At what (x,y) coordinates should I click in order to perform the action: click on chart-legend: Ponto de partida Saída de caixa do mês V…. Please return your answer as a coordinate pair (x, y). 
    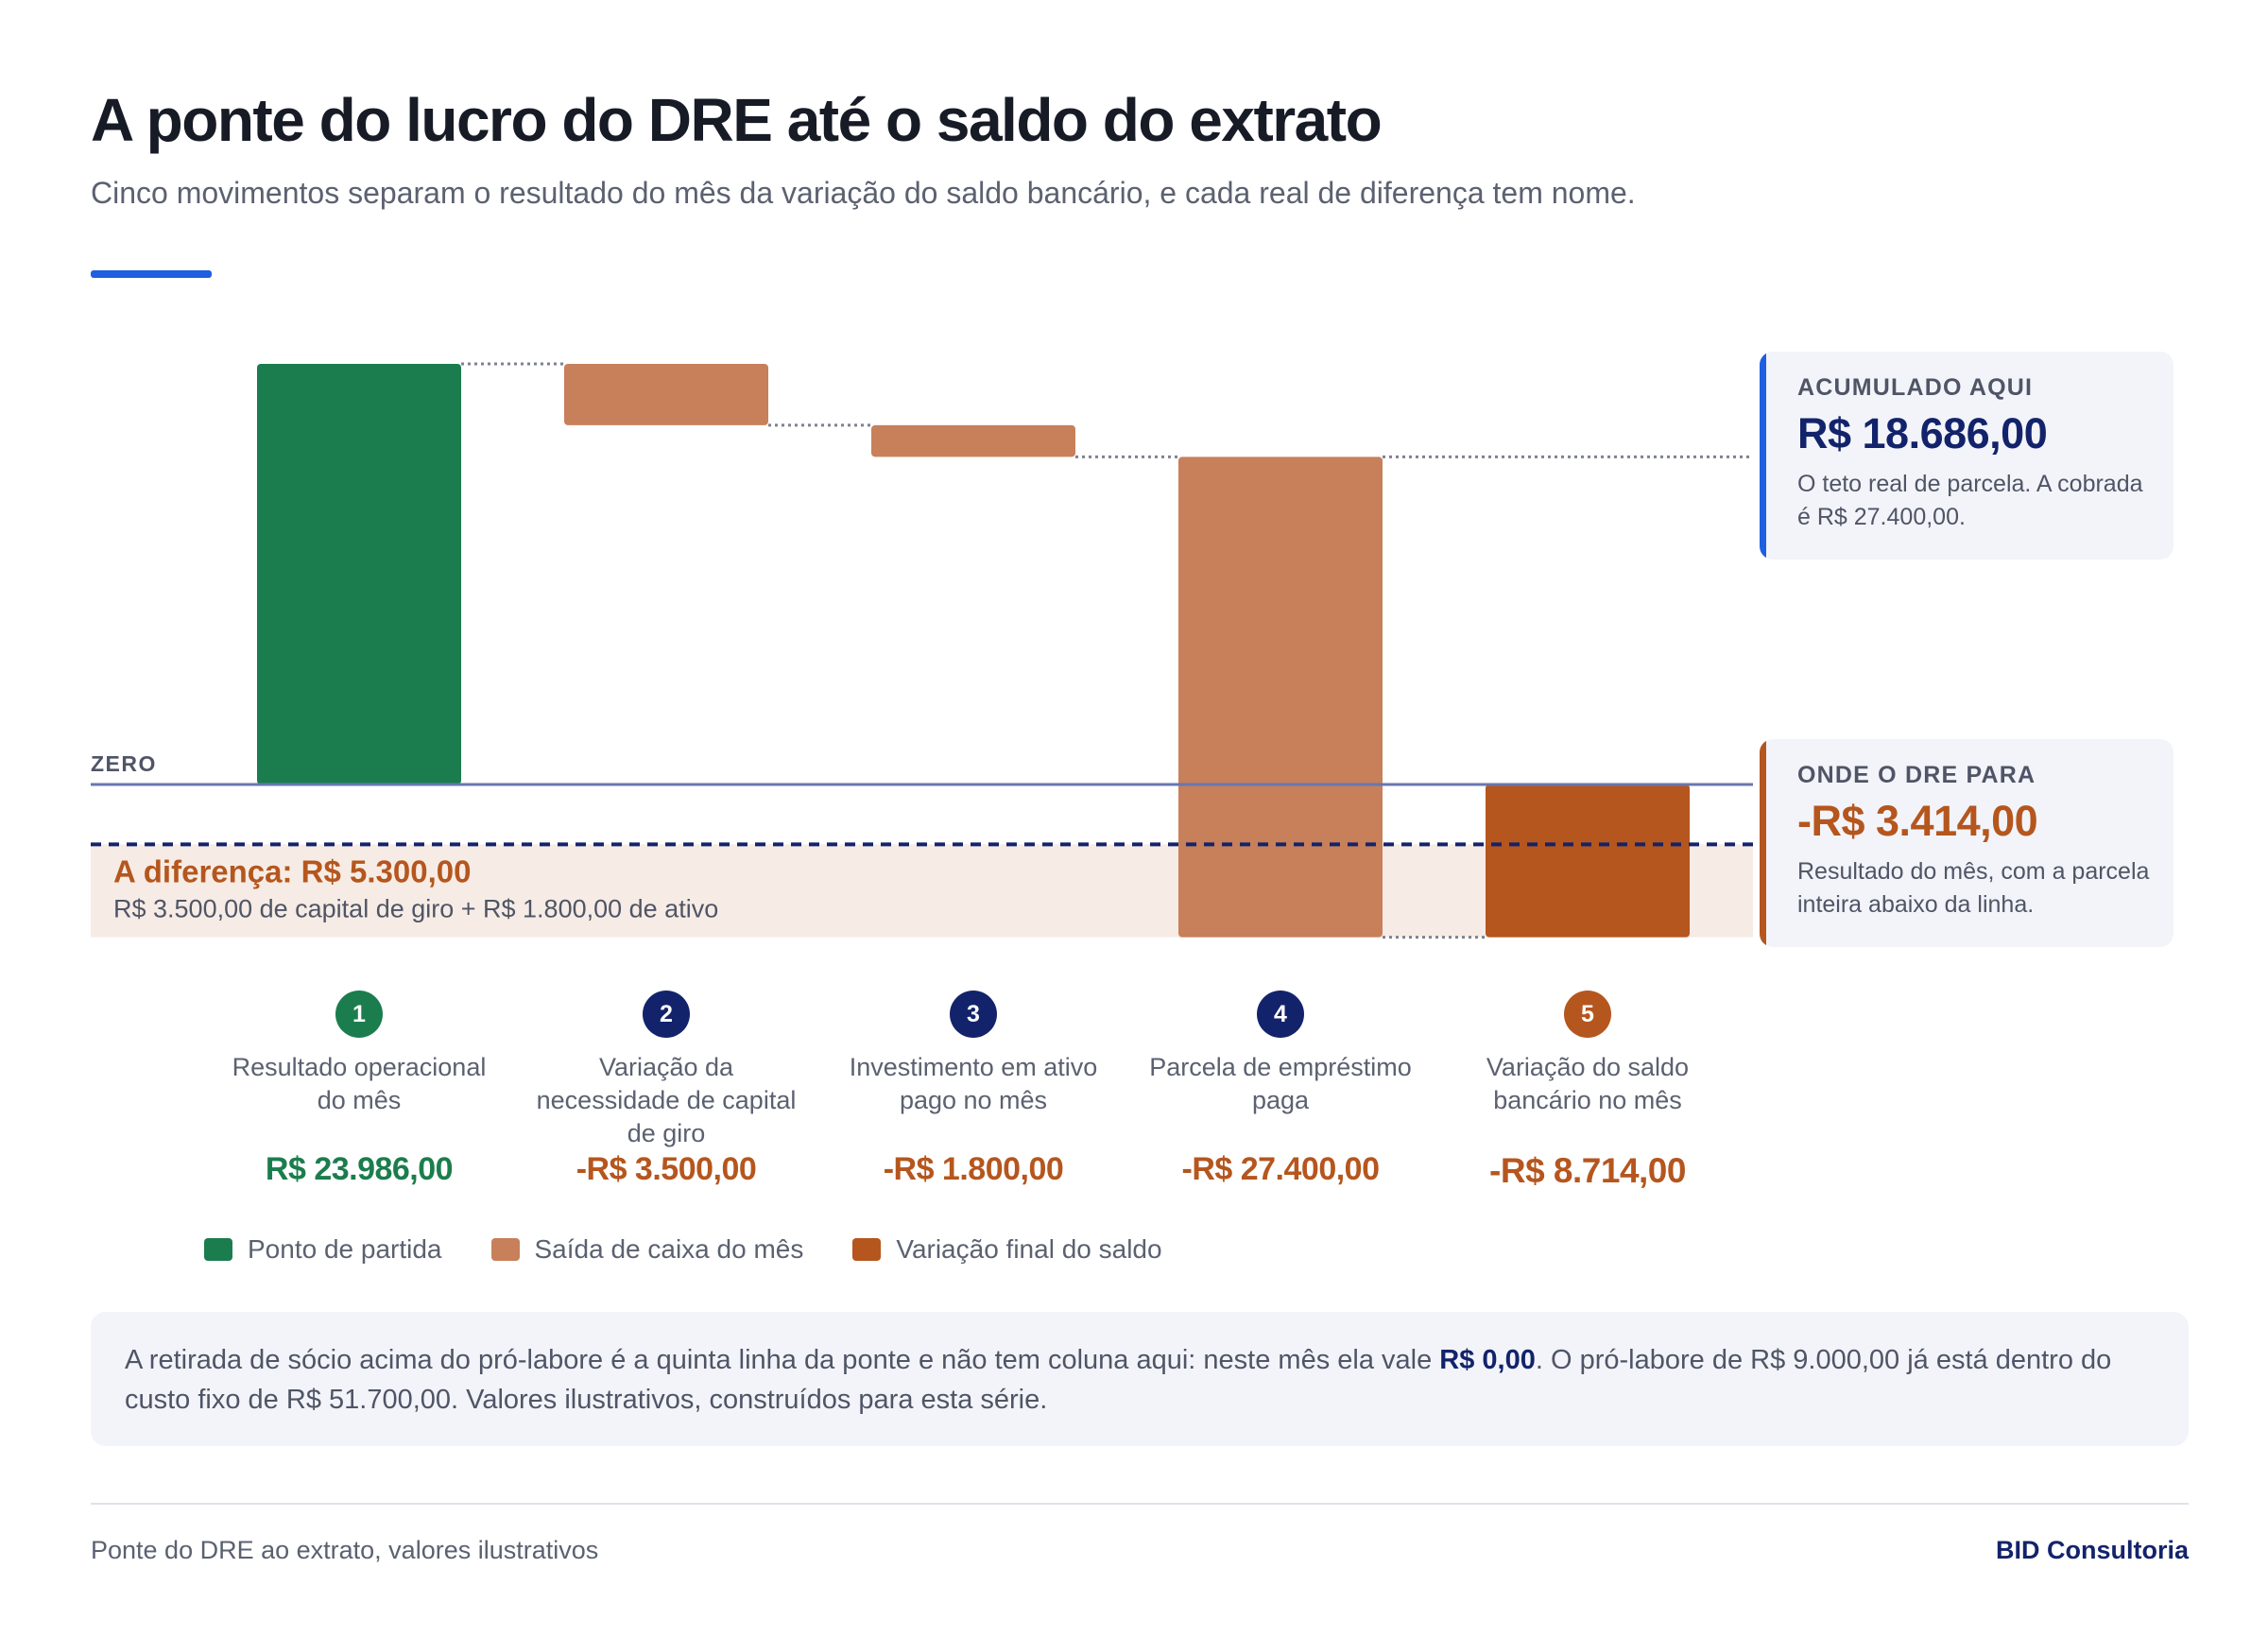
    Looking at the image, I should click on (707, 1249).